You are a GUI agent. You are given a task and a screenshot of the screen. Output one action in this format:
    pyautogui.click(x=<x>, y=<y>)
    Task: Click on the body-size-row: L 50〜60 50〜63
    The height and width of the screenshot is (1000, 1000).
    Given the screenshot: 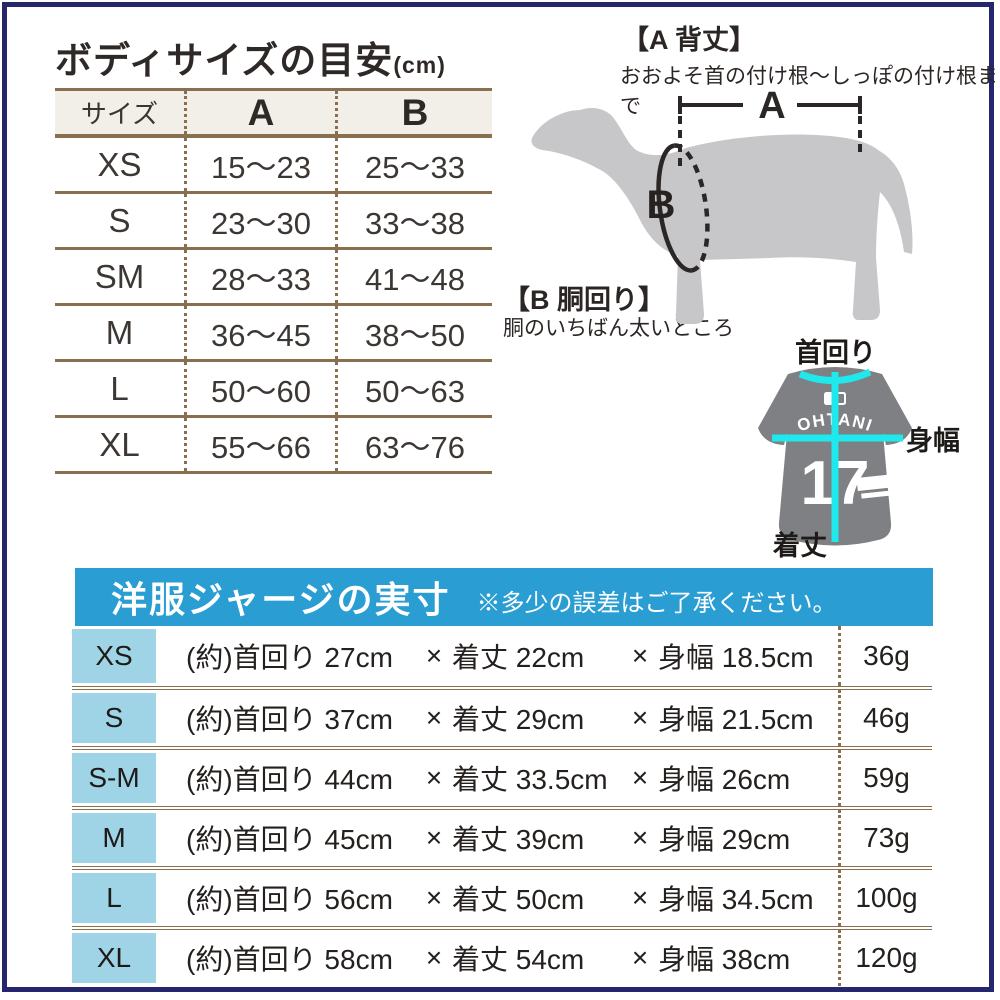 What is the action you would take?
    pyautogui.click(x=273, y=390)
    